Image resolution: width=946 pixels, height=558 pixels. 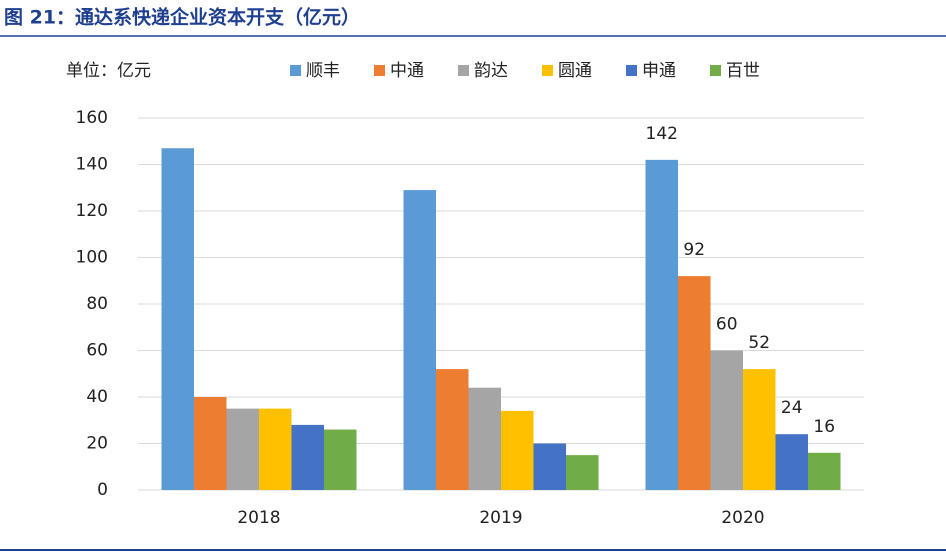 I want to click on data-label: 142, so click(x=662, y=134).